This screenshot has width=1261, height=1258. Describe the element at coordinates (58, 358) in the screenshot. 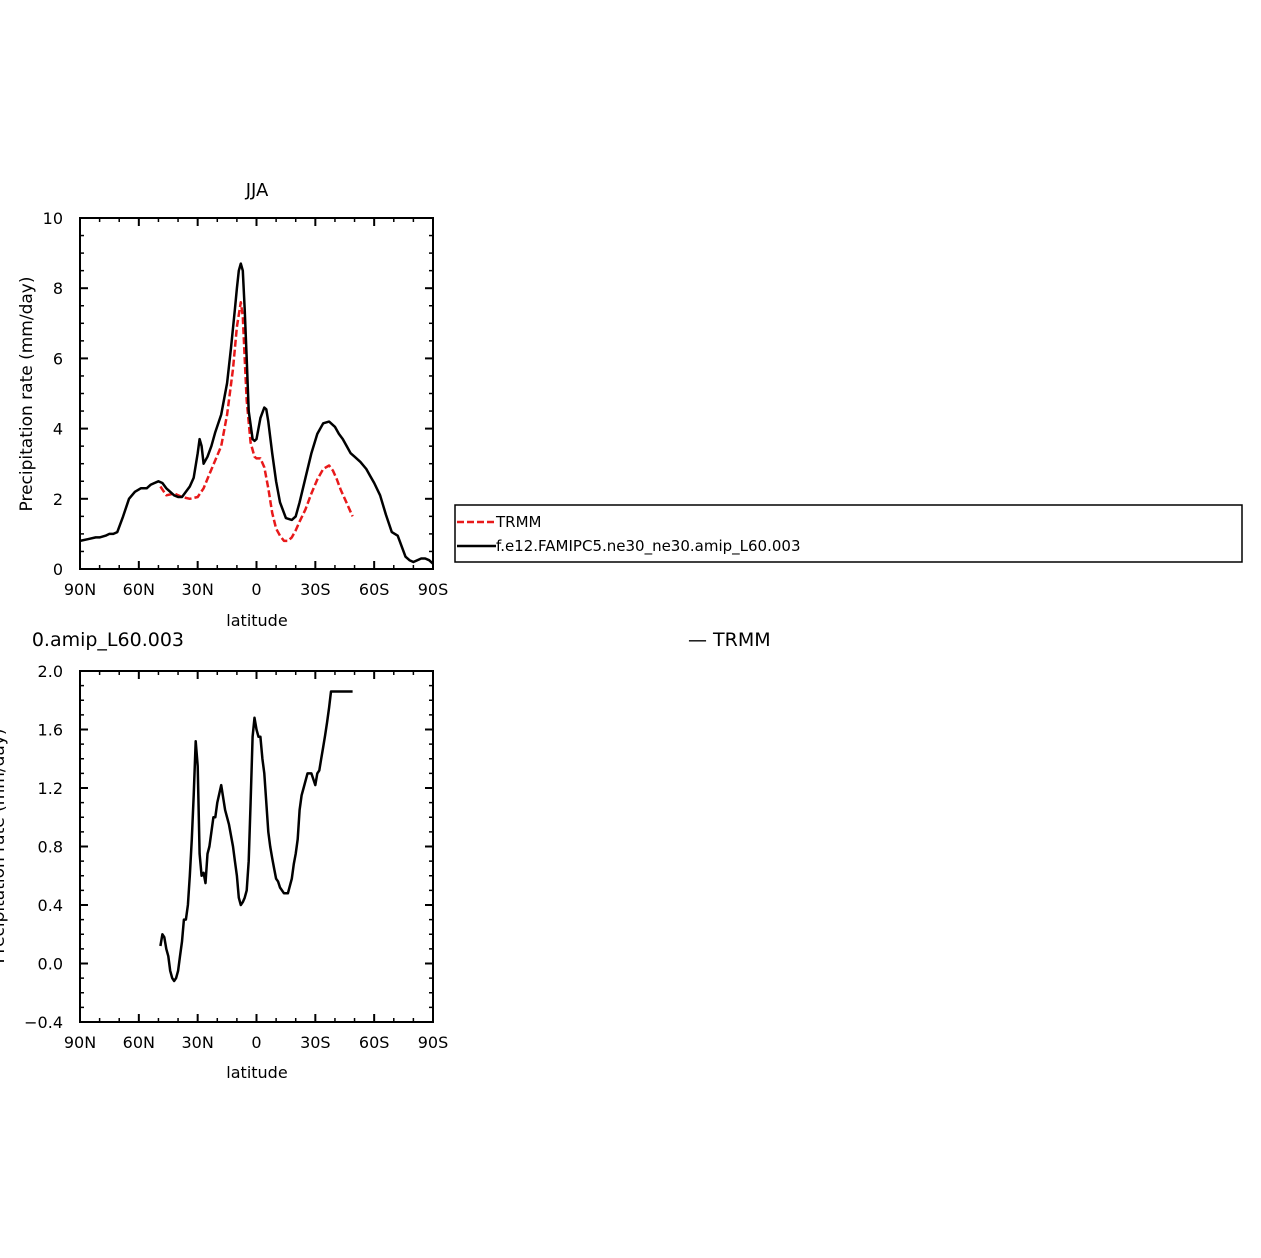

I see `panel1-y-tick-label: 6` at that location.